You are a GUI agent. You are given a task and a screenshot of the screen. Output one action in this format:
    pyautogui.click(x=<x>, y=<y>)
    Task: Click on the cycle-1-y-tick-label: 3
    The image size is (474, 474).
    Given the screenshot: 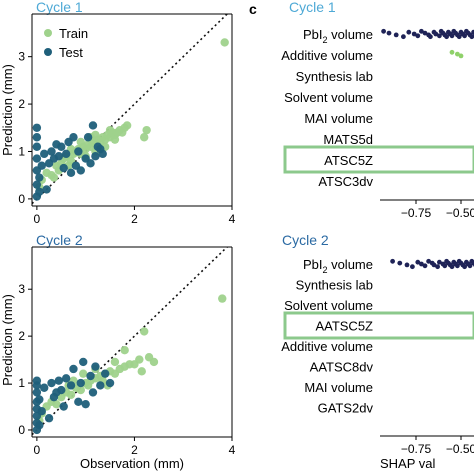 What is the action you would take?
    pyautogui.click(x=21, y=57)
    